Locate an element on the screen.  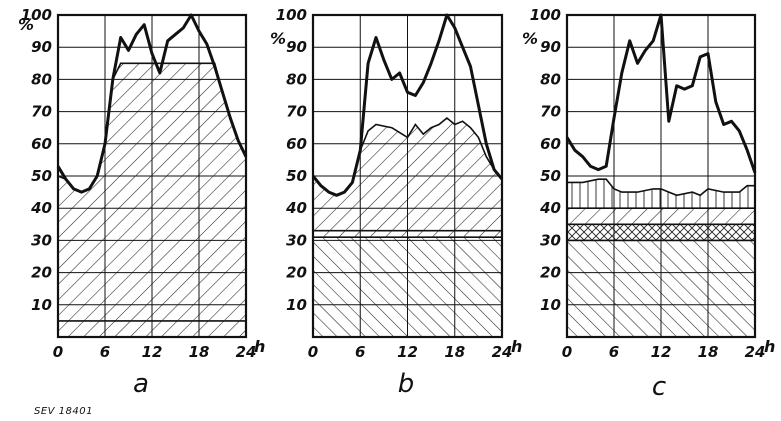
panel-label: a is located at coordinates (141, 384).